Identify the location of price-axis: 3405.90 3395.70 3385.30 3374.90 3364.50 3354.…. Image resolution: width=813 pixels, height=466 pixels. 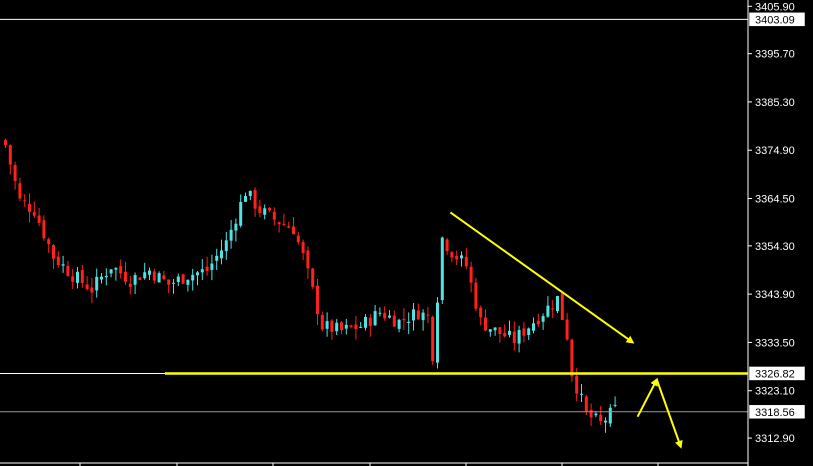
(771, 223).